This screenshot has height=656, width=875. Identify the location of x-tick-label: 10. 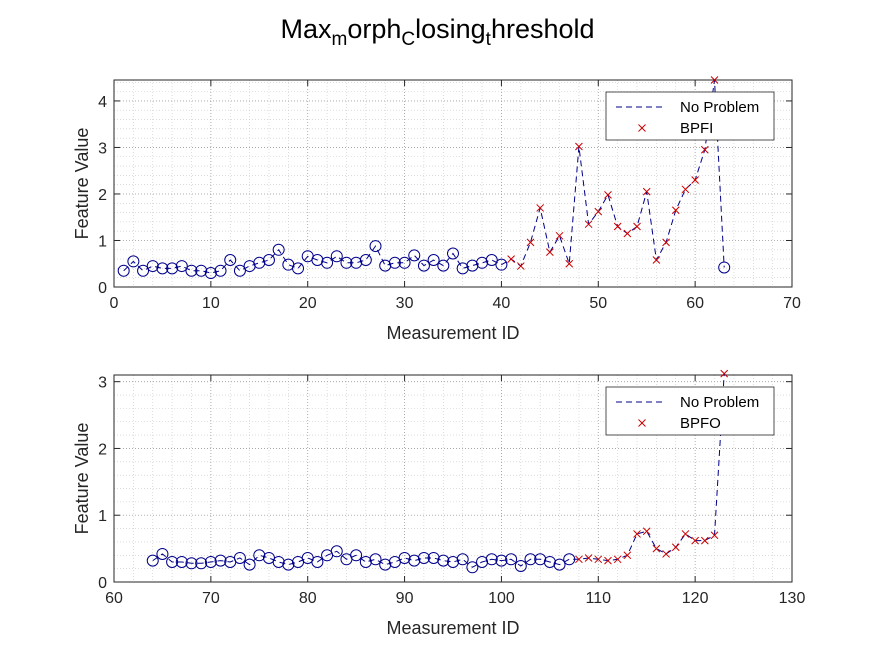
(211, 303).